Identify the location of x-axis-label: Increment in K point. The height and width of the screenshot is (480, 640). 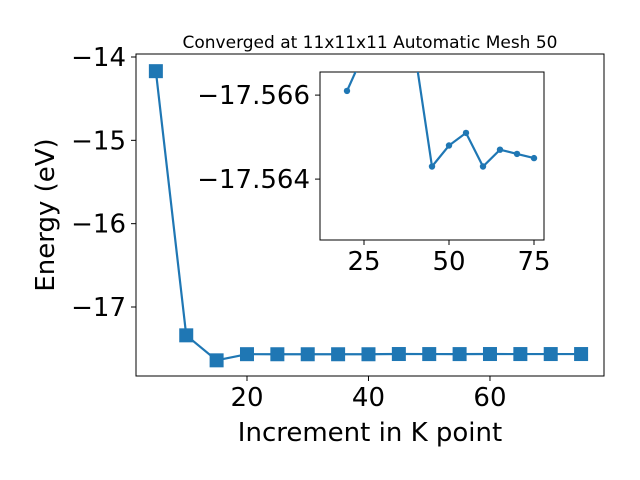
(370, 433).